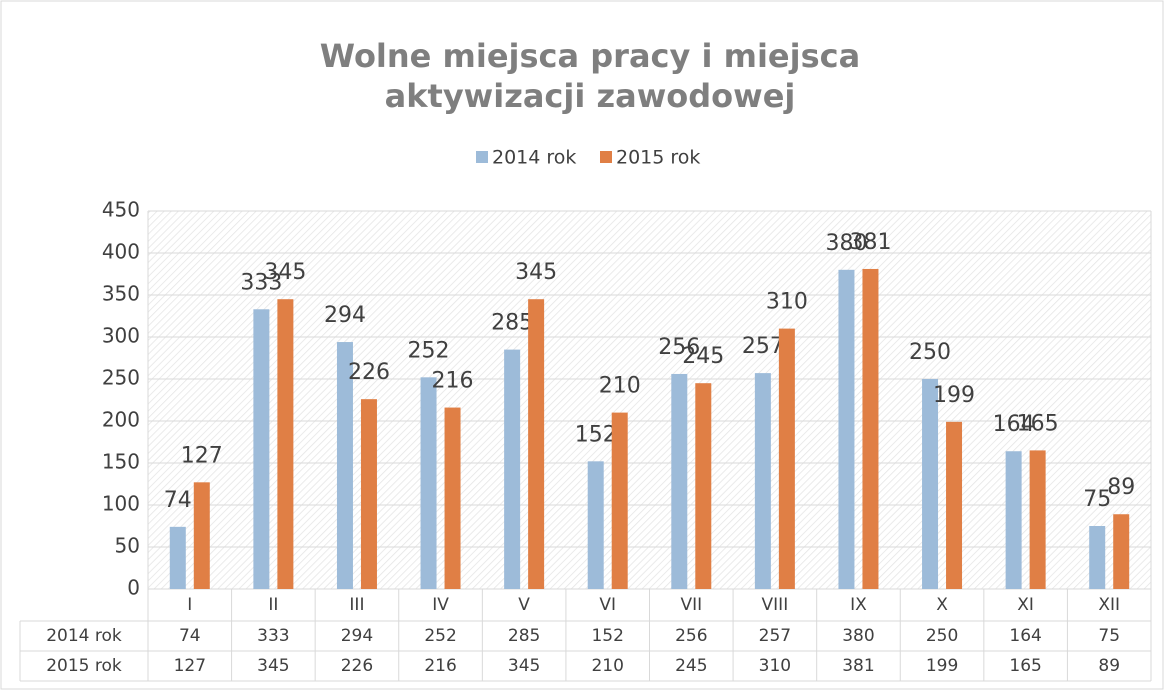 The width and height of the screenshot is (1165, 691). Describe the element at coordinates (1025, 605) in the screenshot. I see `x-tick-label: XI` at that location.